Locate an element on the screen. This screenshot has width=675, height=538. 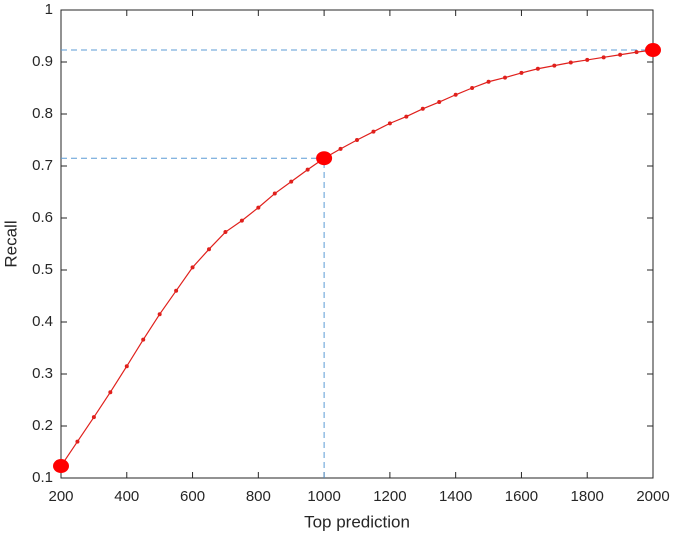
y-axis-label: Recall is located at coordinates (10, 243).